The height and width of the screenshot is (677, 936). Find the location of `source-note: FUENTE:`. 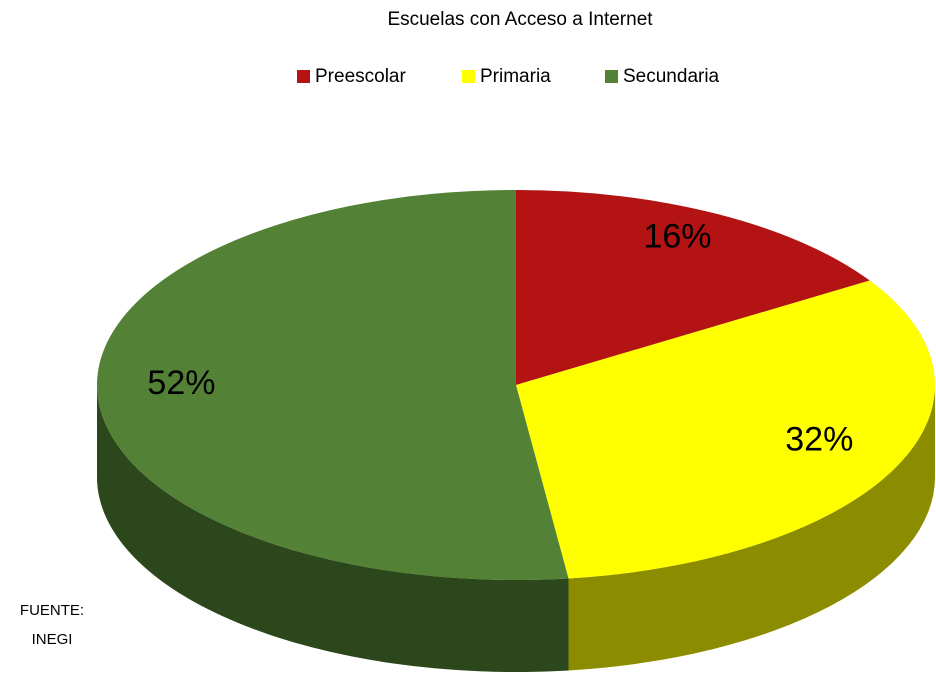

source-note: FUENTE: is located at coordinates (52, 610).